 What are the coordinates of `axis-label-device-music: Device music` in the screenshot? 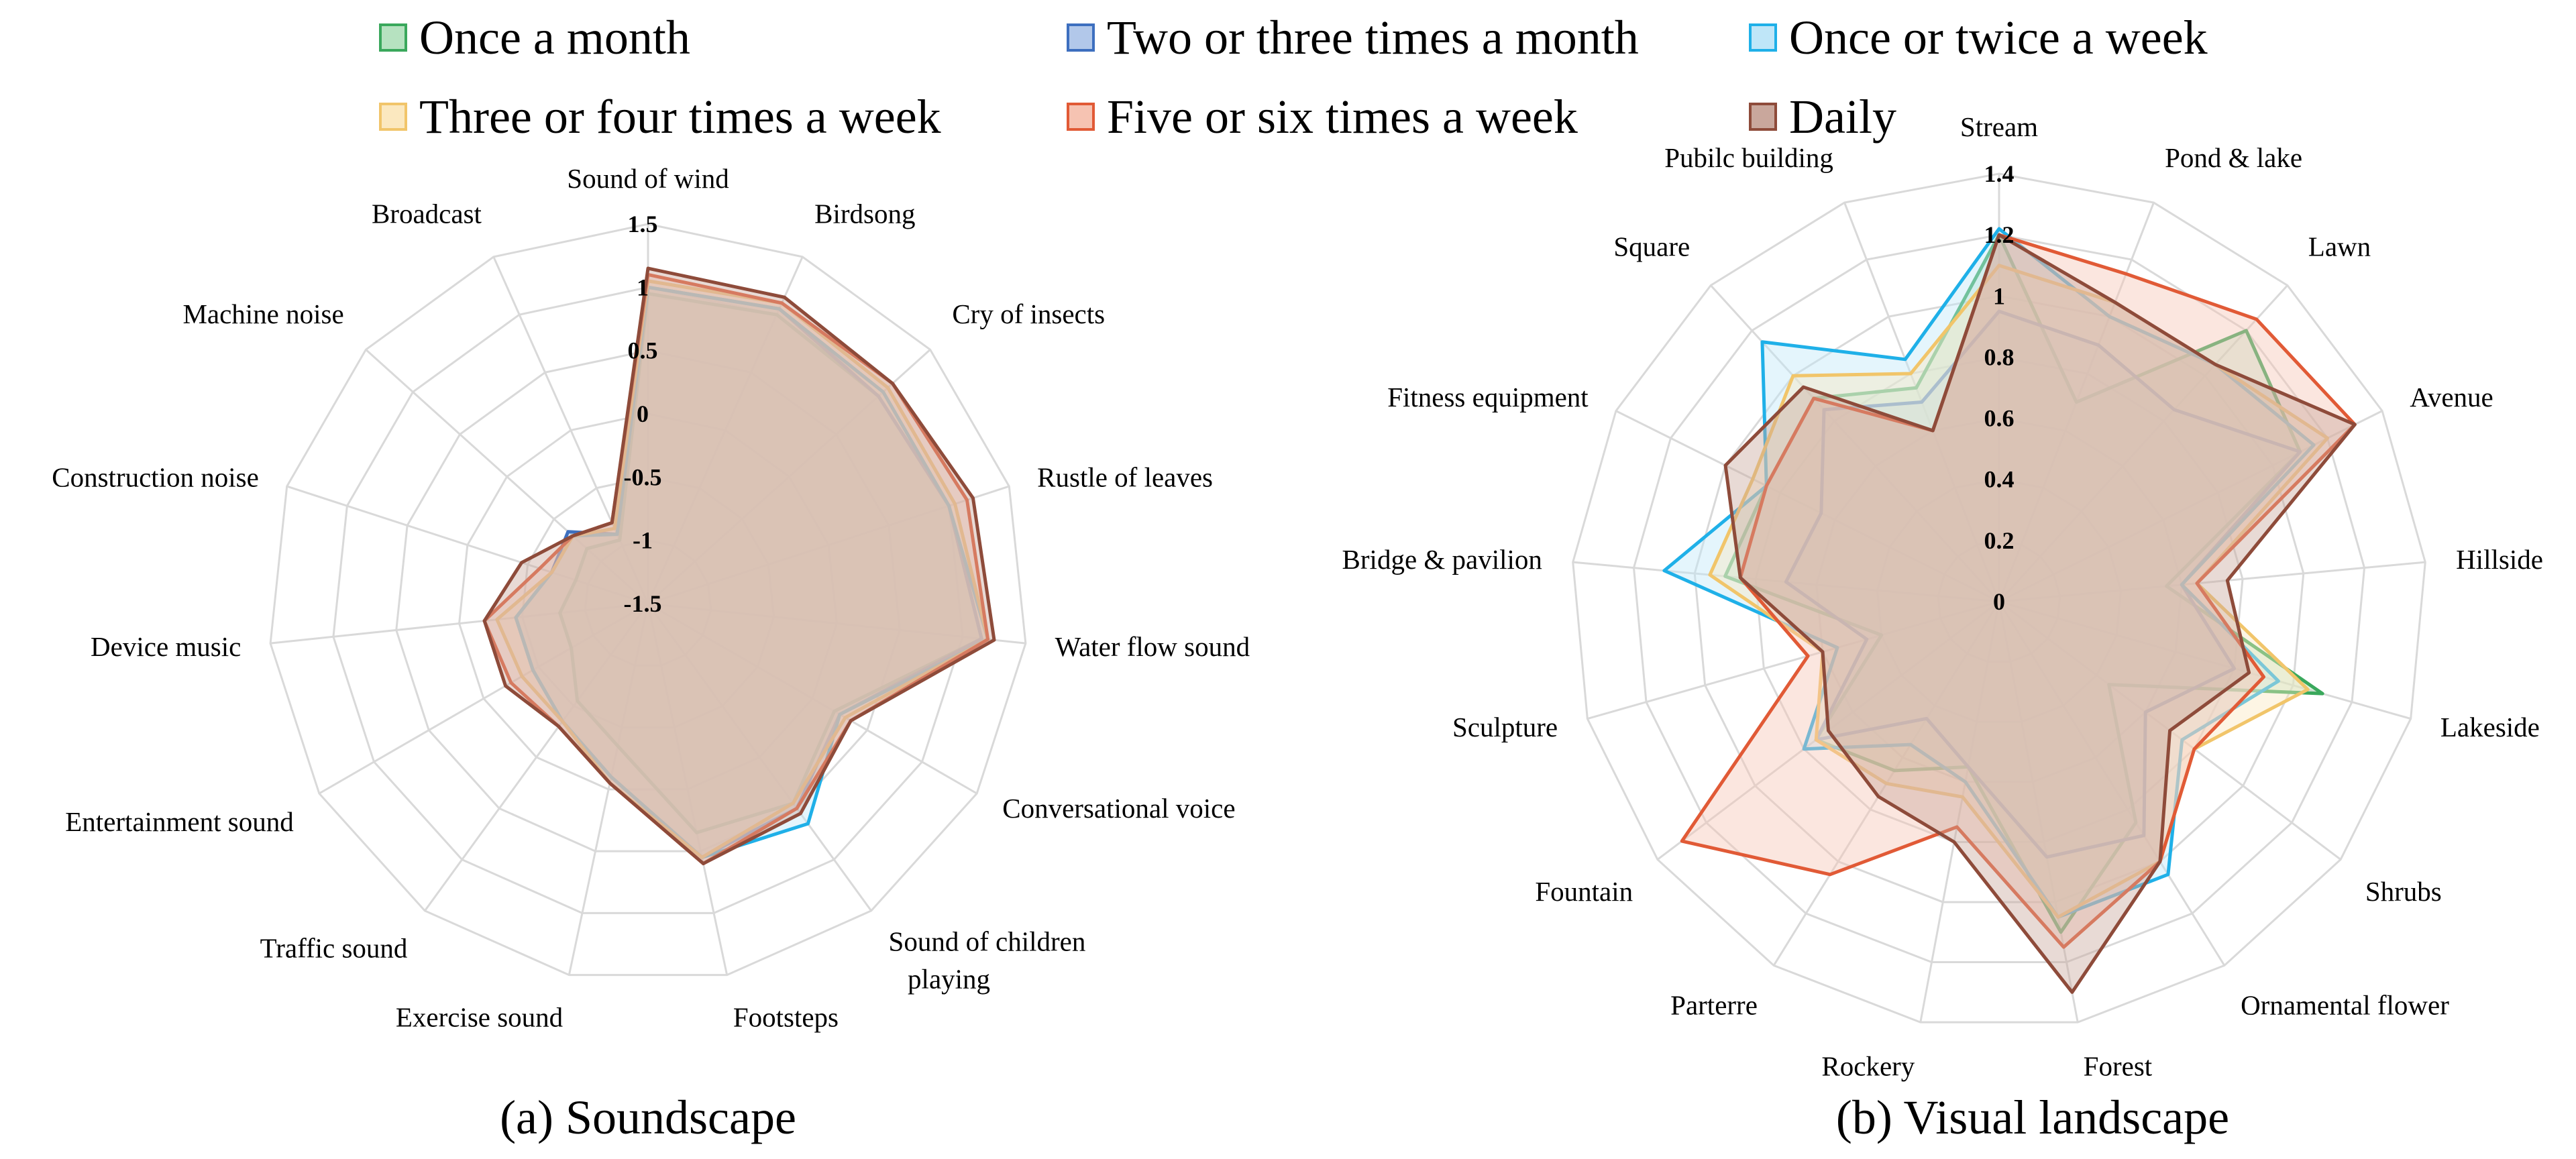 It's located at (166, 646).